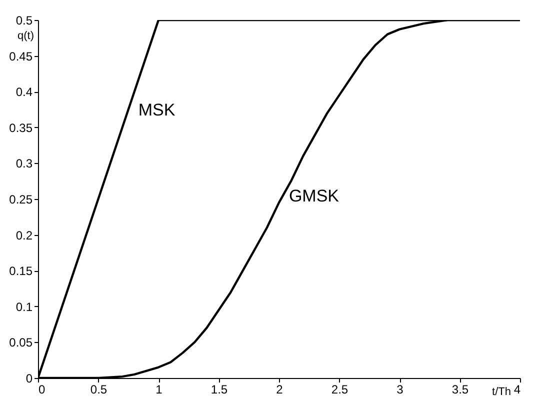  What do you see at coordinates (24, 235) in the screenshot?
I see `y-tick-label: 0.2` at bounding box center [24, 235].